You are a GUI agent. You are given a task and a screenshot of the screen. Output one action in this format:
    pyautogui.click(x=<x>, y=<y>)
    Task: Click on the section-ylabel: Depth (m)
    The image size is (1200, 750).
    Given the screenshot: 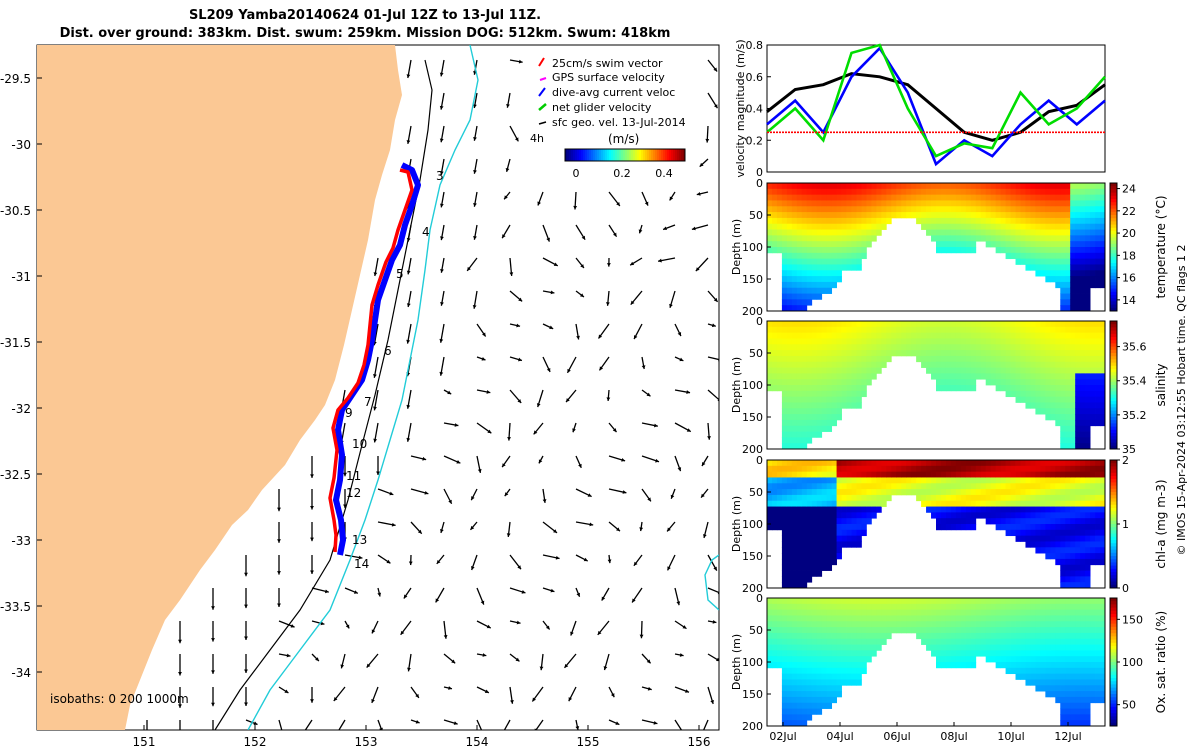 What is the action you would take?
    pyautogui.click(x=736, y=247)
    